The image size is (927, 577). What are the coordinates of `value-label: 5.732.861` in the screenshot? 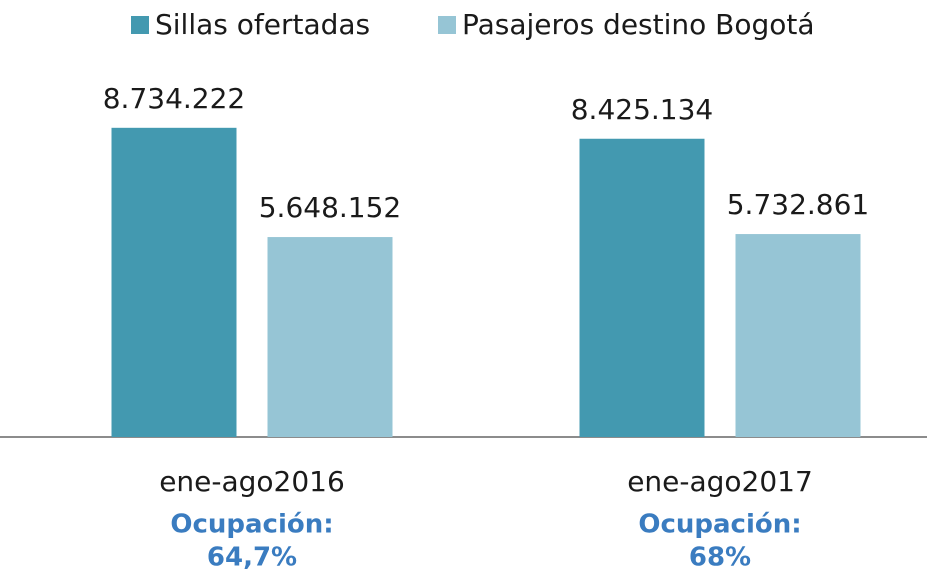 It's located at (798, 204).